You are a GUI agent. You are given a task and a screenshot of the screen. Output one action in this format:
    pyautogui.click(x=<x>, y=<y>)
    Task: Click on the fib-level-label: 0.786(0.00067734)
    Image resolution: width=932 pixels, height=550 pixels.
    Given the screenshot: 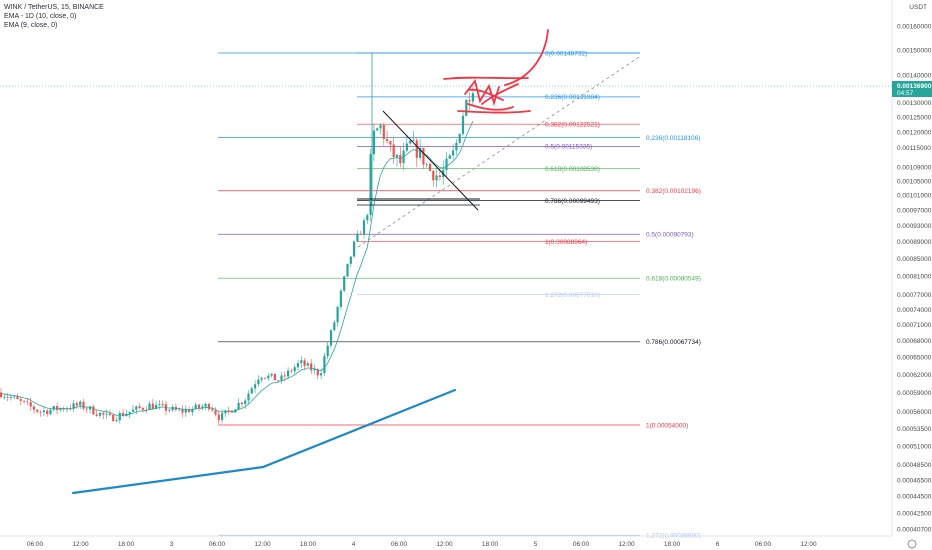 What is the action you would take?
    pyautogui.click(x=673, y=342)
    